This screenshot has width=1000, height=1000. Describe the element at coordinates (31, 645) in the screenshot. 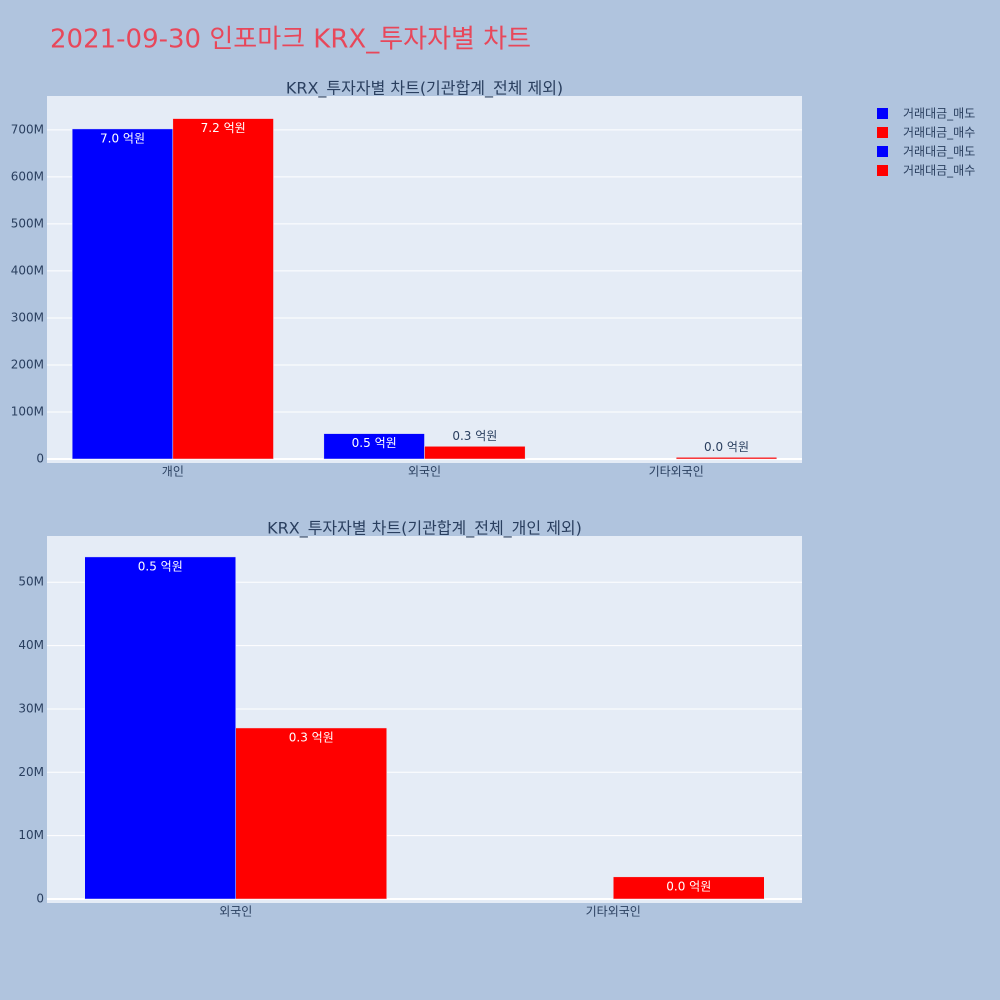

I see `y-tick-label: 40M` at that location.